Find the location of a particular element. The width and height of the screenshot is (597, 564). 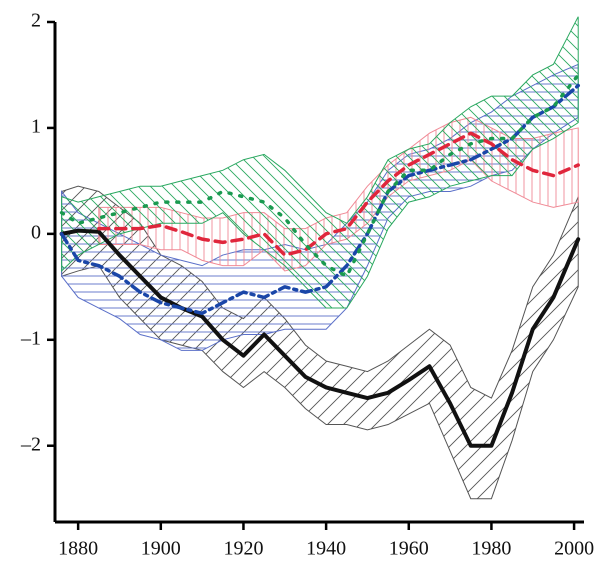

x-tick-label: 1900 is located at coordinates (161, 549).